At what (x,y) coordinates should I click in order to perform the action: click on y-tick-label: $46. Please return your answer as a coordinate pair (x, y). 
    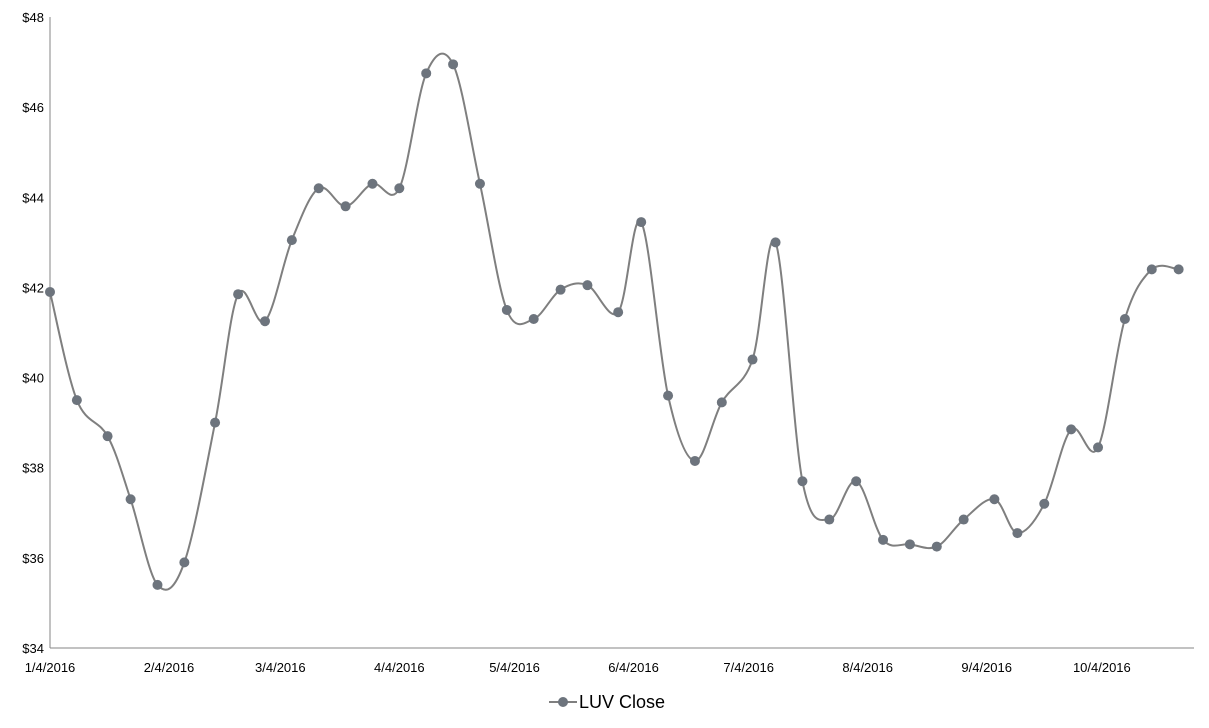
    Looking at the image, I should click on (33, 107).